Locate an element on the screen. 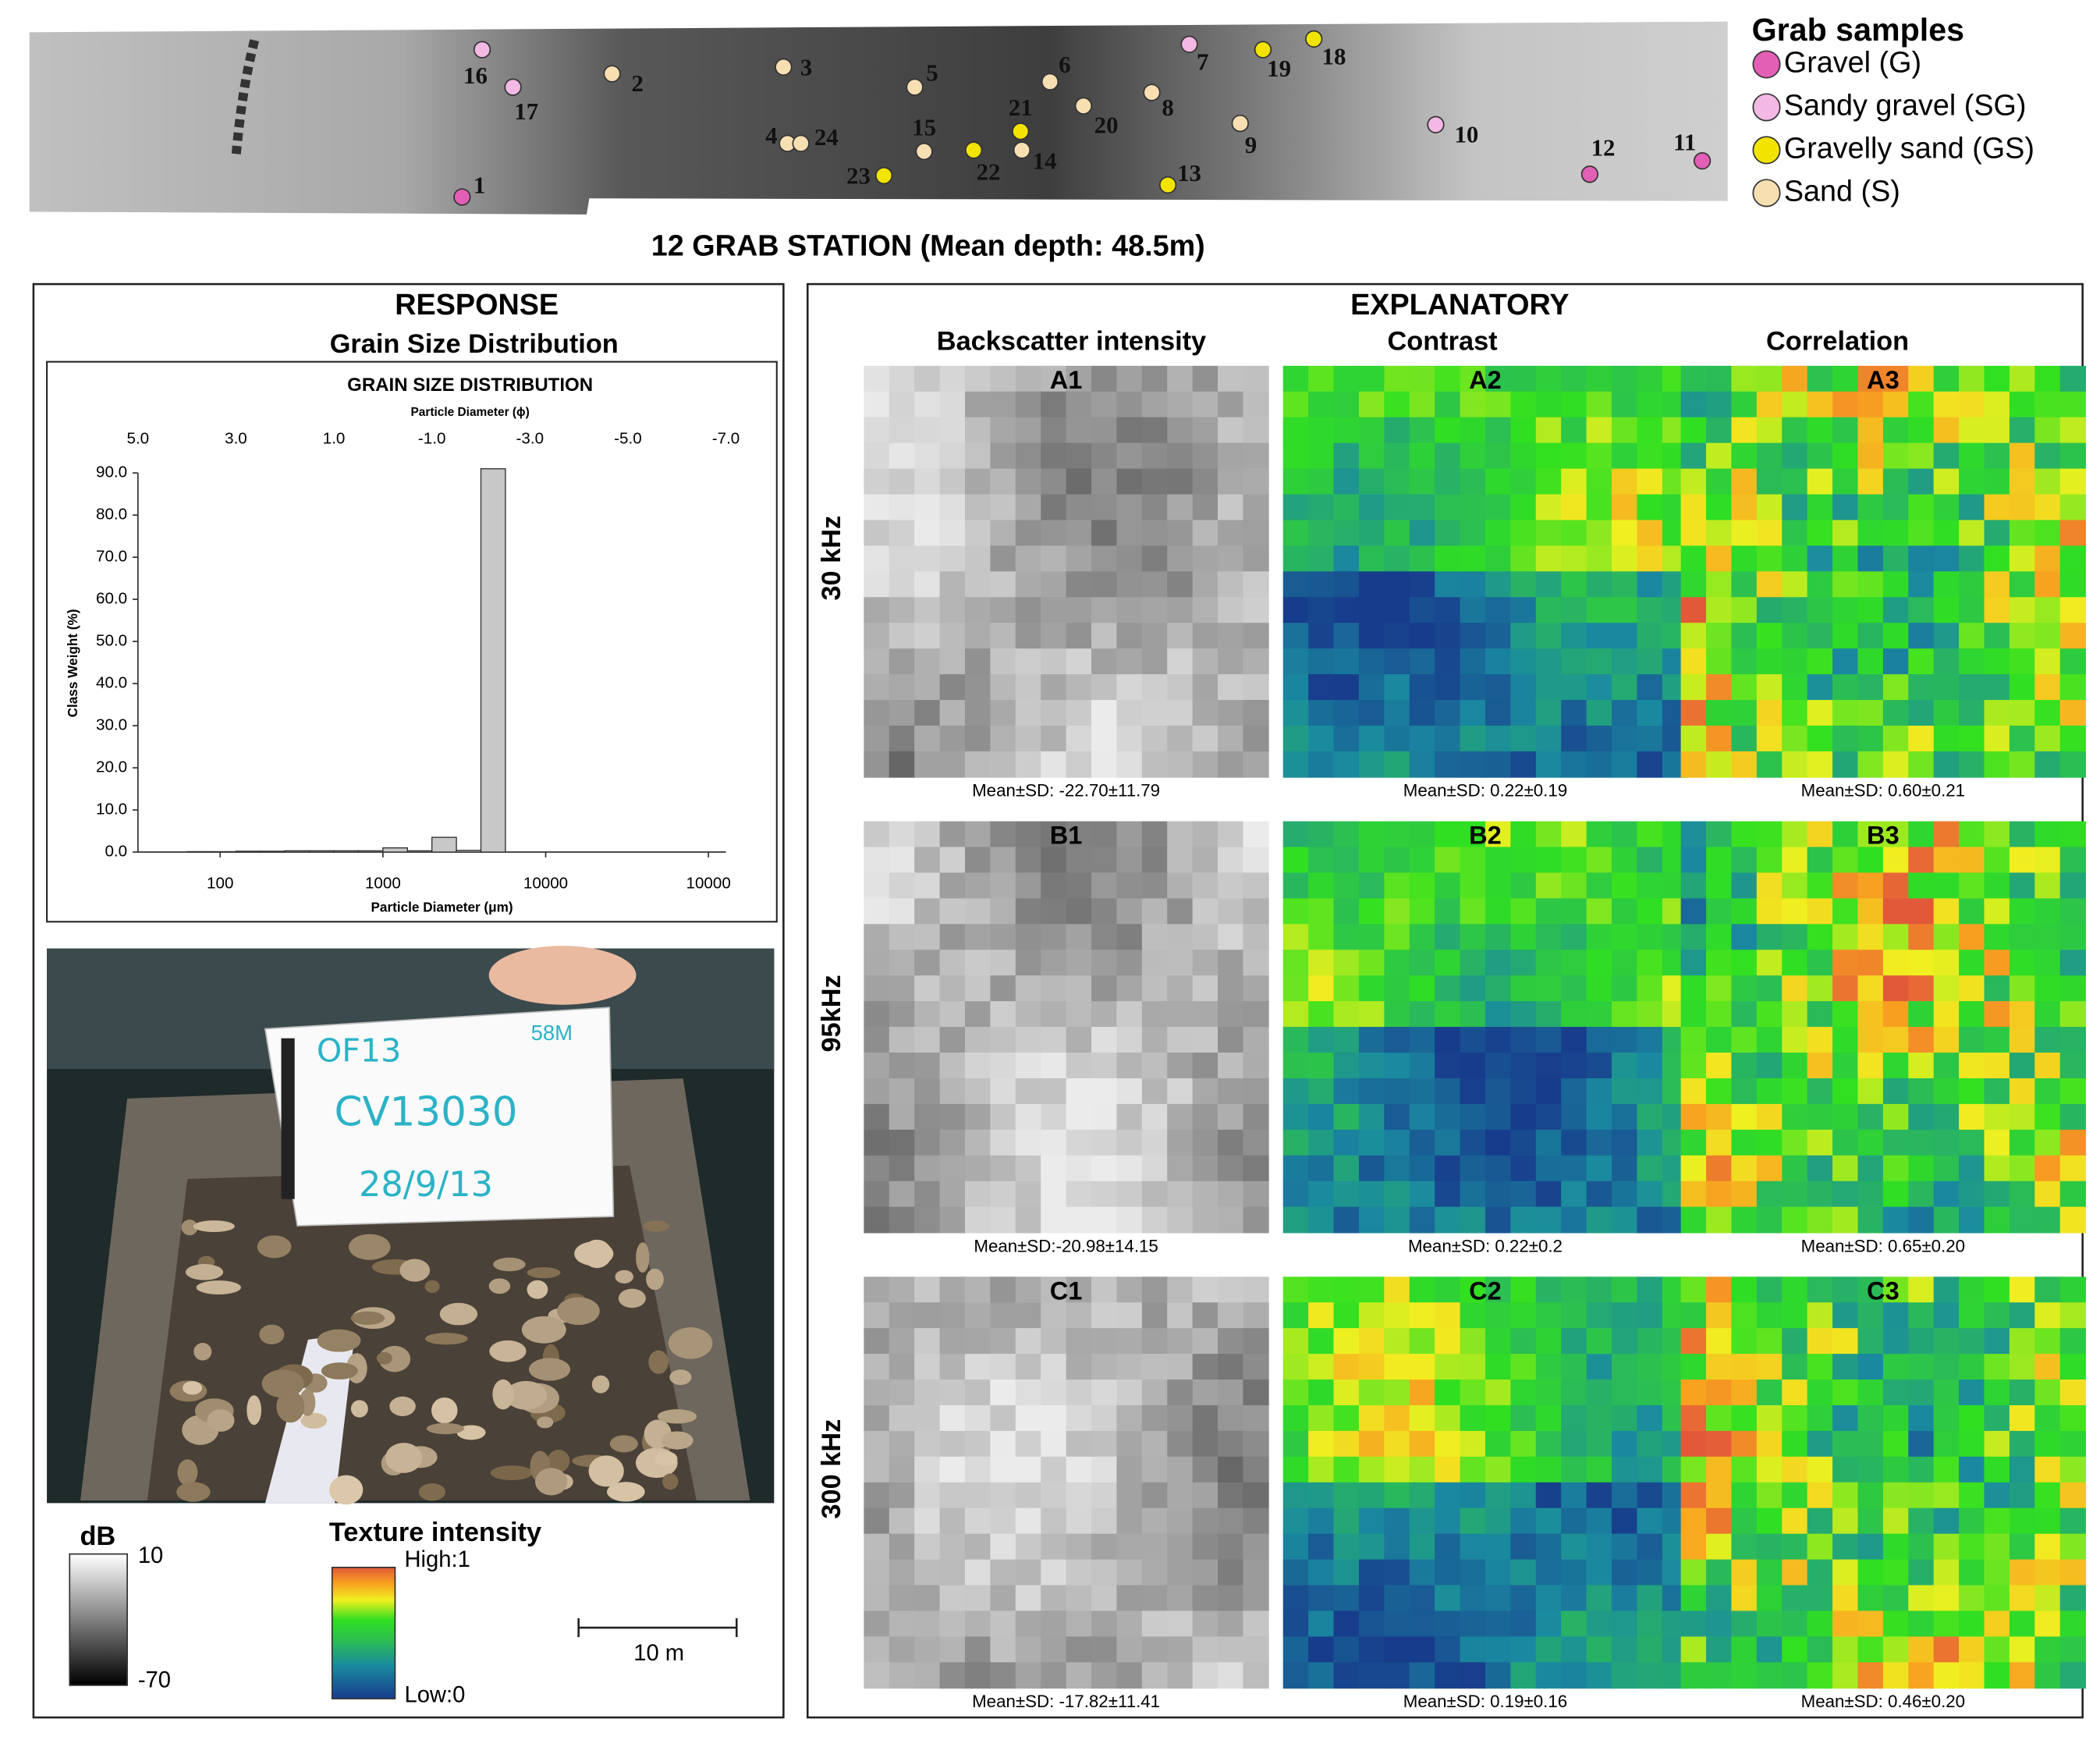 The image size is (2100, 1747). bar is located at coordinates (469, 851).